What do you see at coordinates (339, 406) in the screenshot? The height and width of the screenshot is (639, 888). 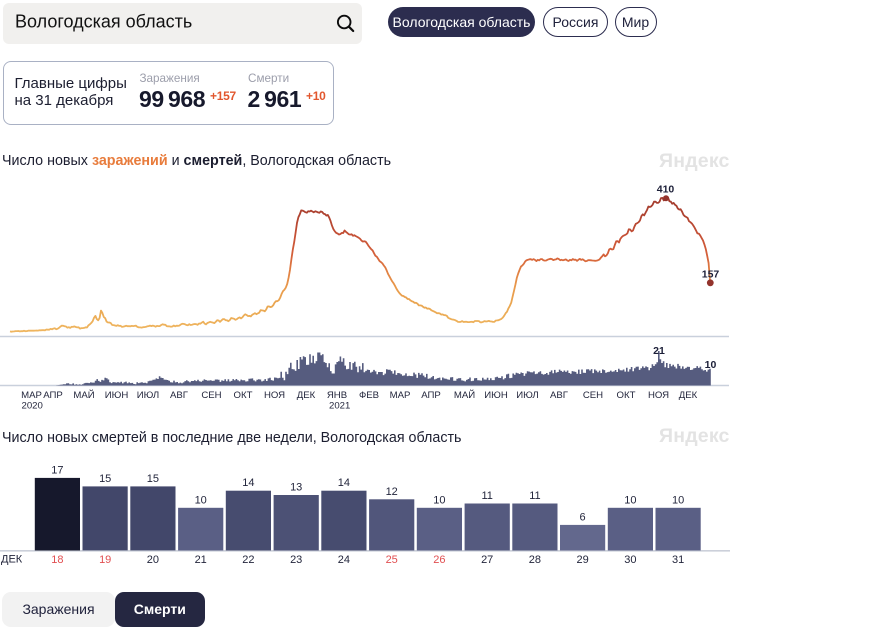 I see `svg-text: 2021` at bounding box center [339, 406].